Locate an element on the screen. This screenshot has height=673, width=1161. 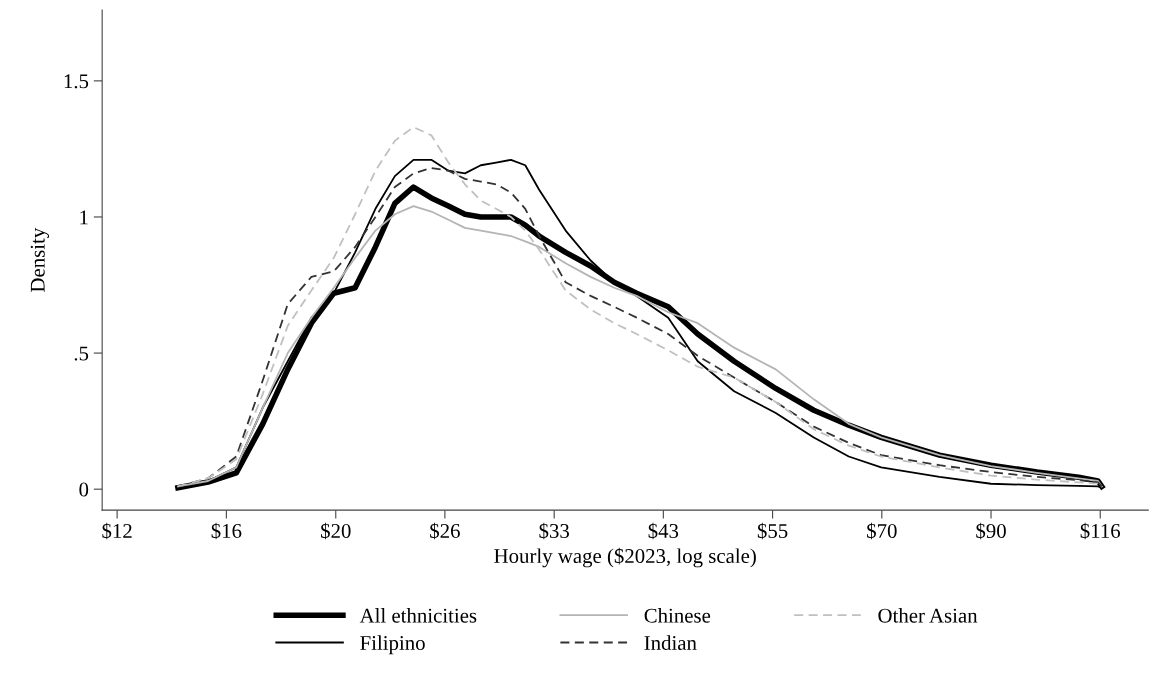
y-tick-label: 1 is located at coordinates (84, 217).